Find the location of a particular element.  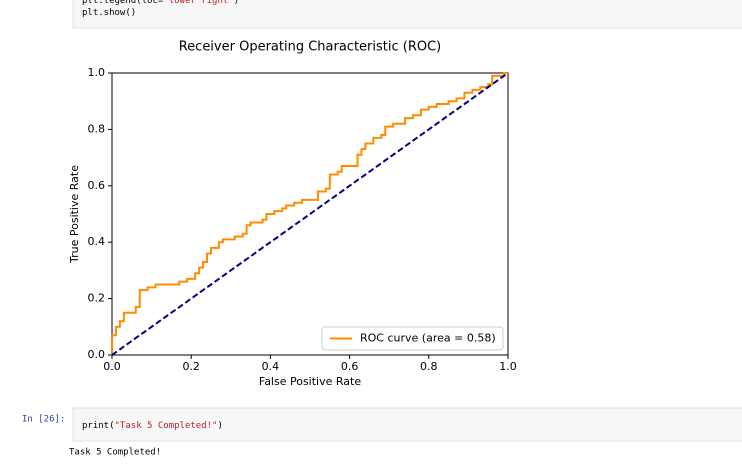

code-line: plt.show() is located at coordinates (109, 13).